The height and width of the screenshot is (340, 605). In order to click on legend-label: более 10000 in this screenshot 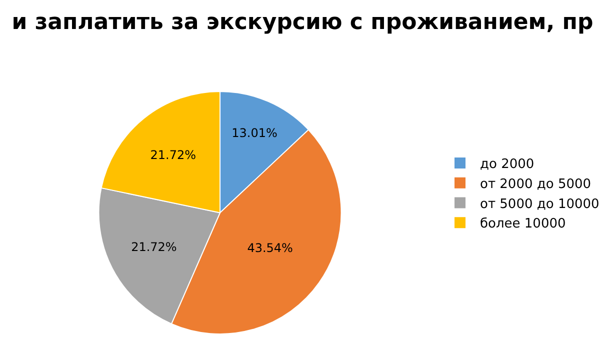, I will do `click(523, 224)`.